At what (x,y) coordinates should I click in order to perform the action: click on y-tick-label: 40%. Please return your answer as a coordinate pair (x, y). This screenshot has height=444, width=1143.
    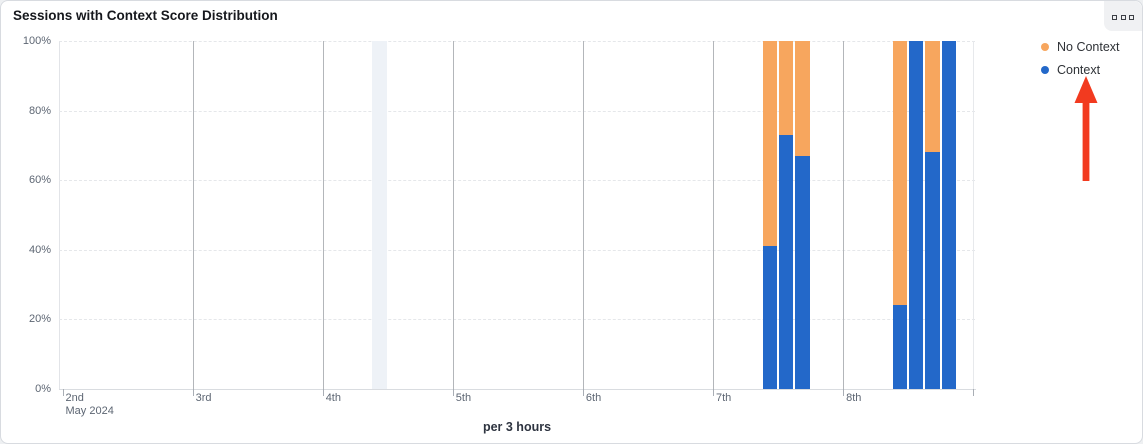
    Looking at the image, I should click on (39, 249).